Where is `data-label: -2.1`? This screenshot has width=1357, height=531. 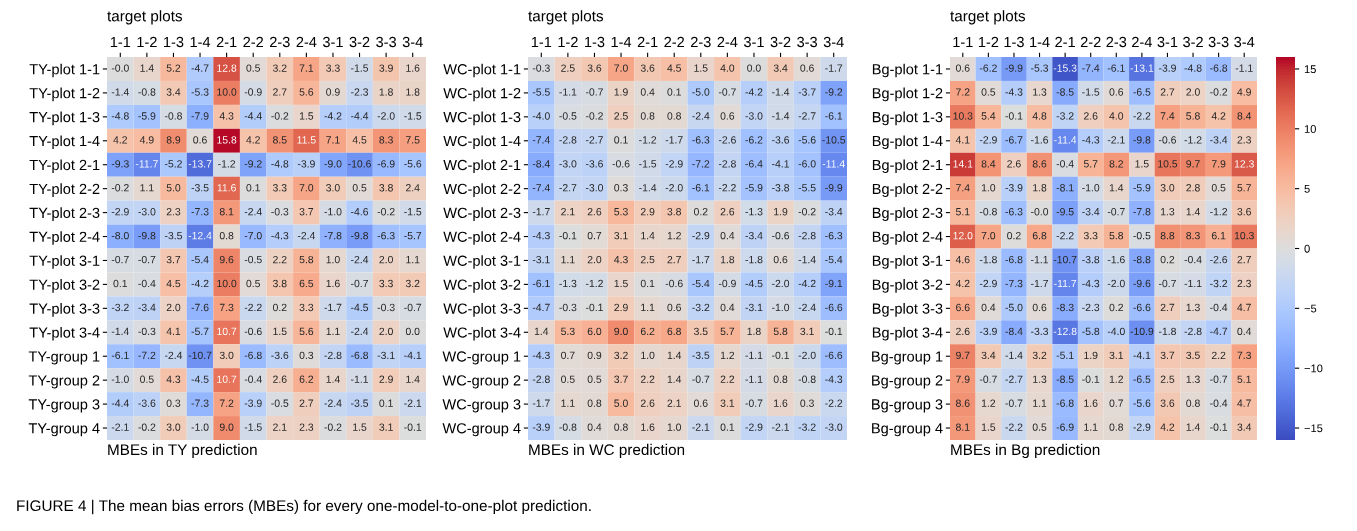
data-label: -2.1 is located at coordinates (781, 427).